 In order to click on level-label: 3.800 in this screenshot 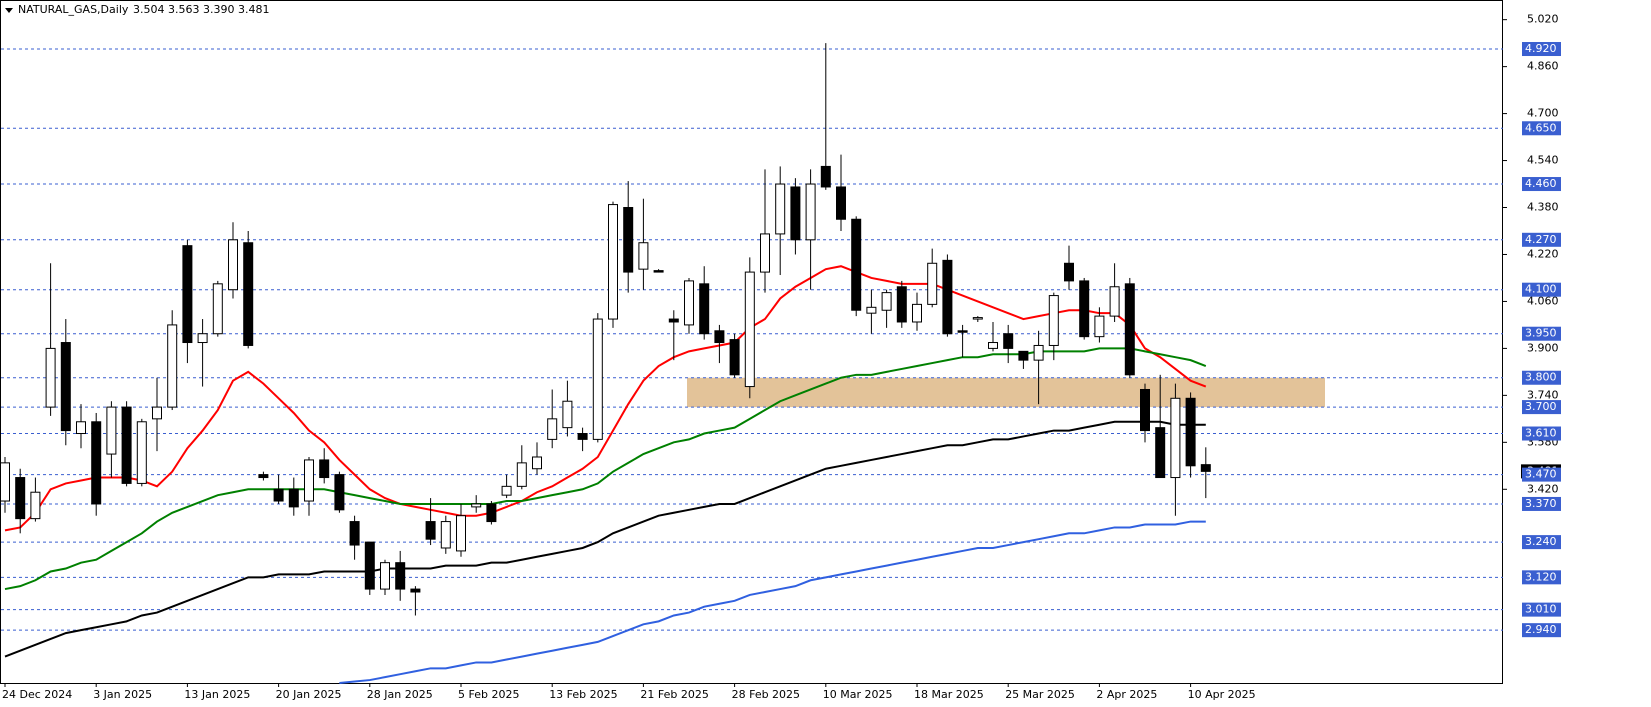, I will do `click(1541, 377)`.